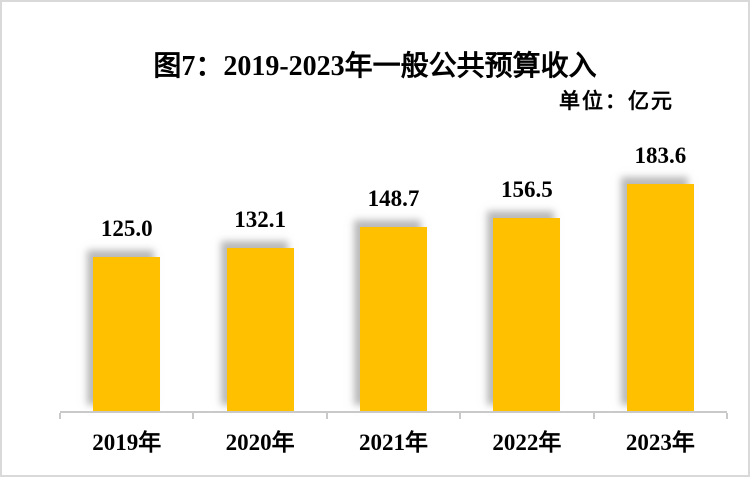 Image resolution: width=750 pixels, height=477 pixels. Describe the element at coordinates (660, 155) in the screenshot. I see `bar-value-label: 183.6` at that location.